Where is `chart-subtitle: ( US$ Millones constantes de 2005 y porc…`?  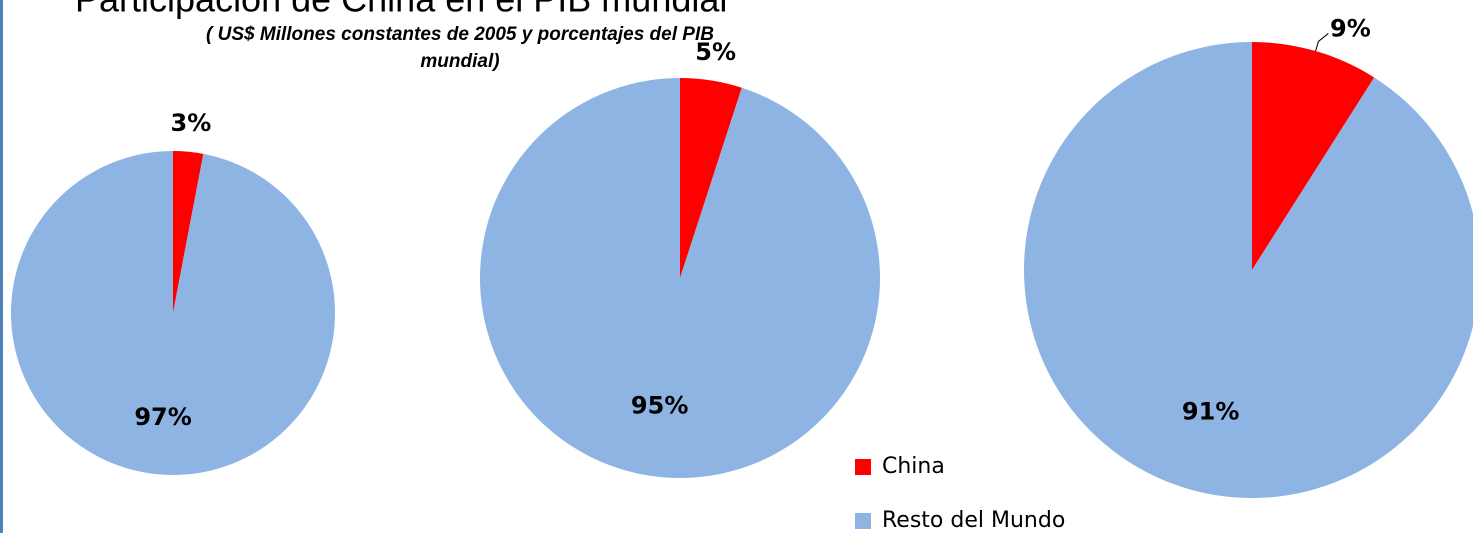 chart-subtitle: ( US$ Millones constantes de 2005 y porc… is located at coordinates (460, 48).